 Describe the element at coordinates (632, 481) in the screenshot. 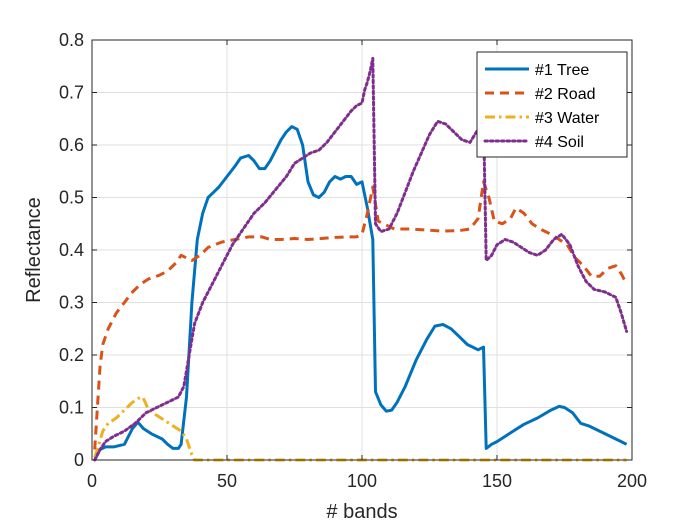

I see `x-tick-label: 200` at that location.